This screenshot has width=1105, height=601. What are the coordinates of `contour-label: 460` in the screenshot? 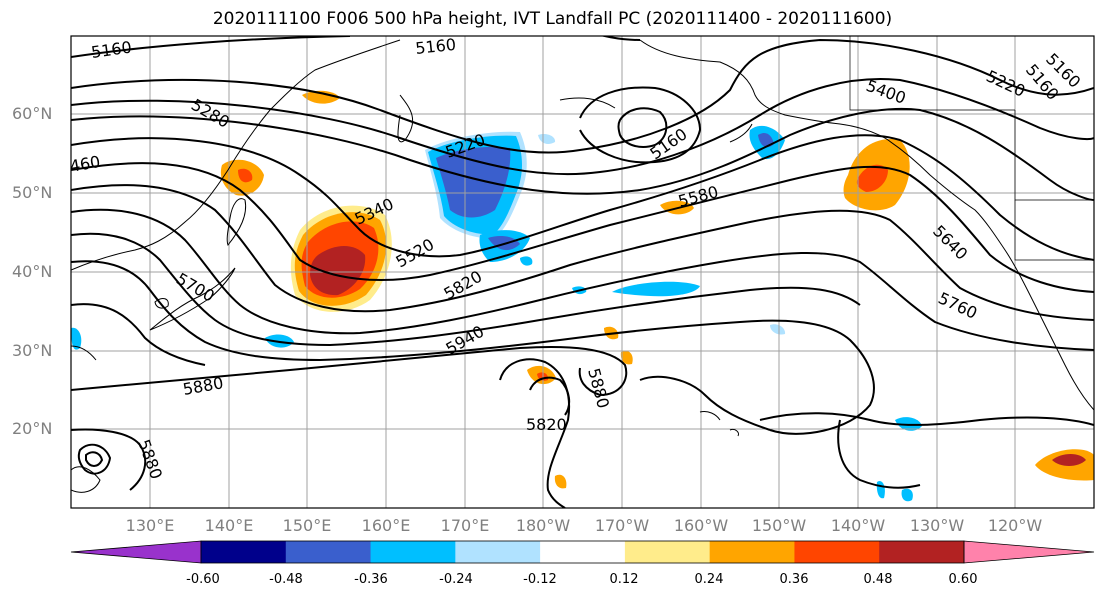 It's located at (84, 164).